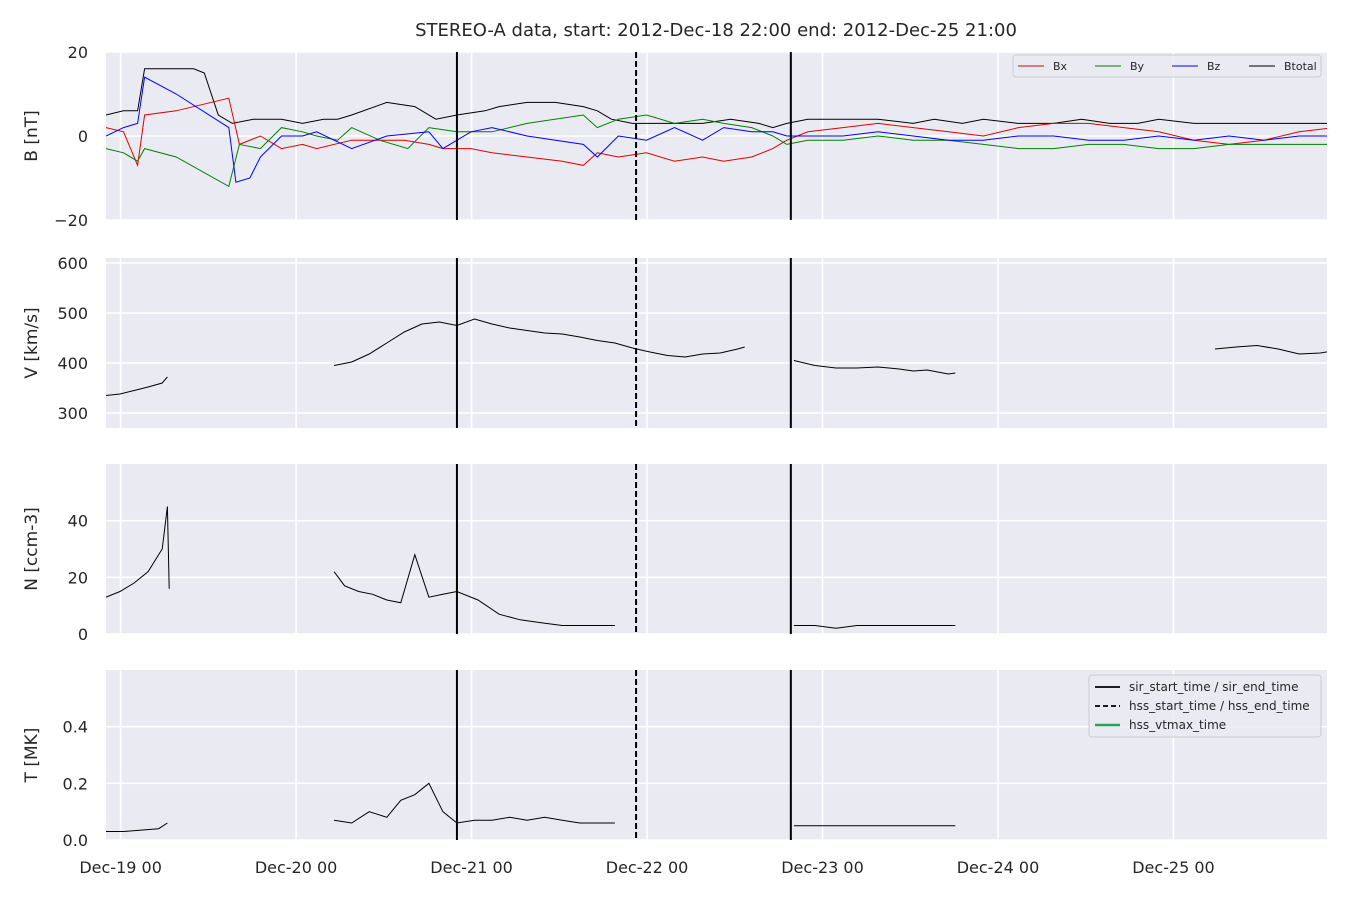  Describe the element at coordinates (75, 783) in the screenshot. I see `y-tick-label: 0.2` at that location.